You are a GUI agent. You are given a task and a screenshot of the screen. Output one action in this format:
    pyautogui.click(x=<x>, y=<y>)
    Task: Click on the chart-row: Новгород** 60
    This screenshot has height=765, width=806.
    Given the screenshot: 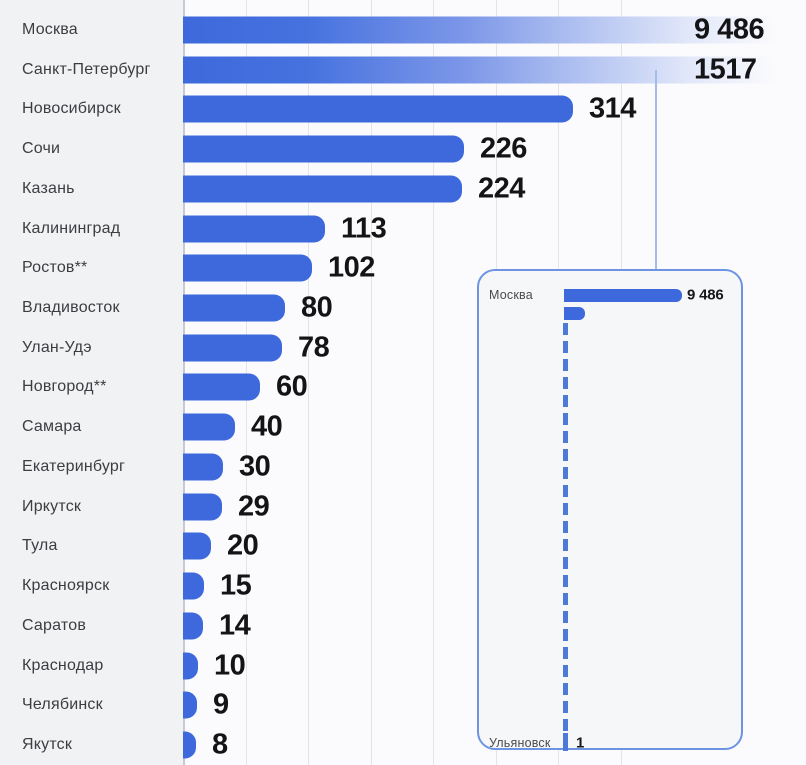 What is the action you would take?
    pyautogui.click(x=403, y=388)
    